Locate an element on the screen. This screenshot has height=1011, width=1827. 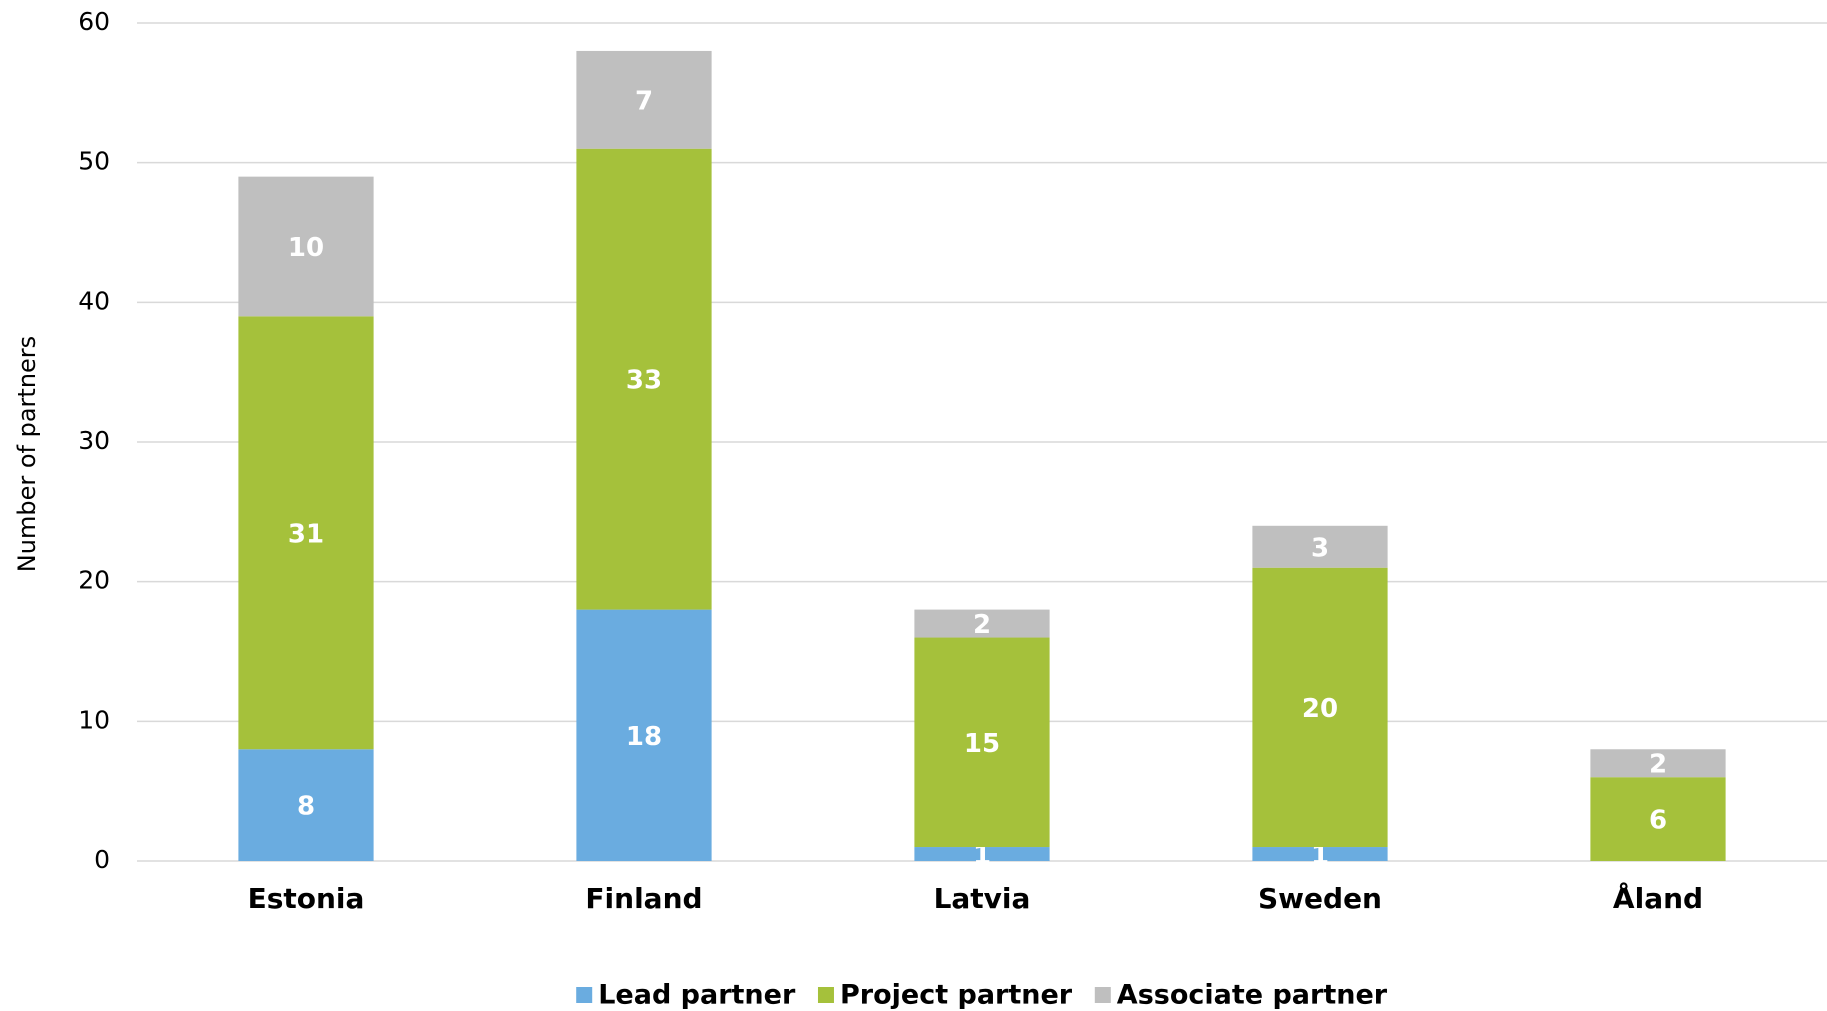
legend-label: Associate partner is located at coordinates (1252, 995).